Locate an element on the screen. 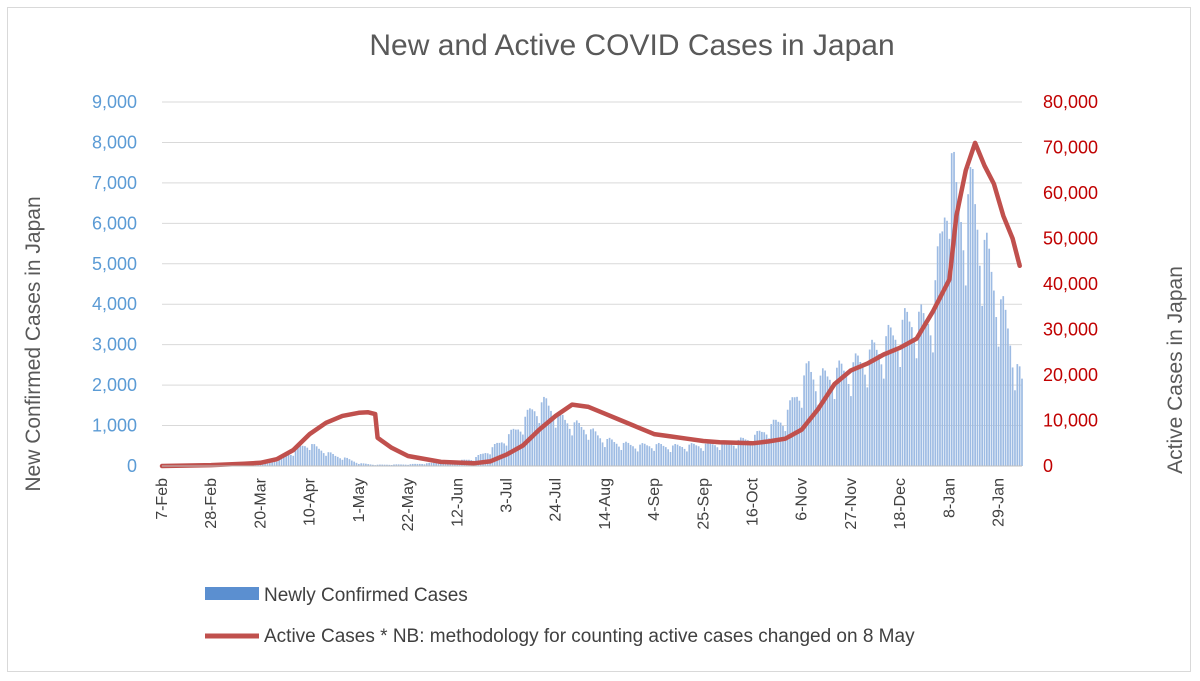 The image size is (1200, 681). x-tick-label: 16-Oct is located at coordinates (753, 501).